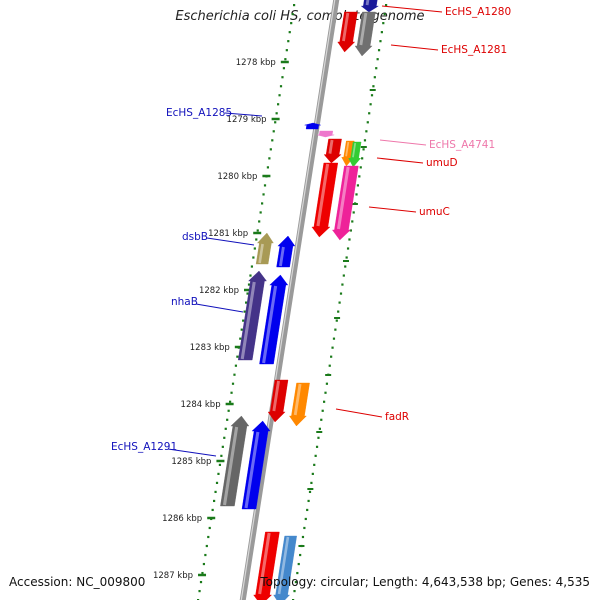 The height and width of the screenshot is (600, 600). Describe the element at coordinates (199, 113) in the screenshot. I see `gene-label-text: EcHS_A1285` at that location.